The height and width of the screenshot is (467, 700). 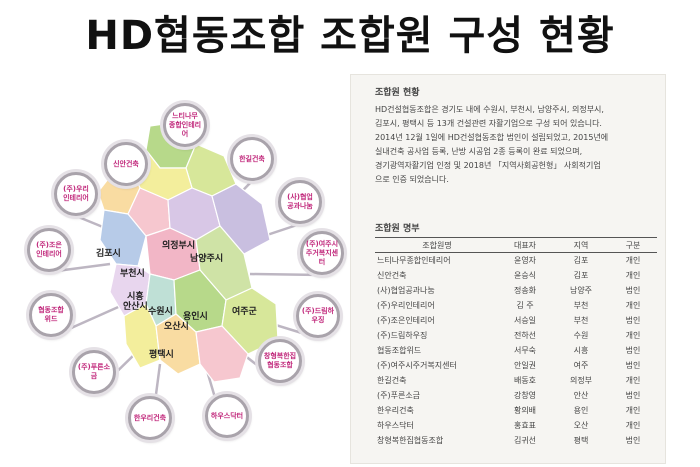 What do you see at coordinates (581, 350) in the screenshot?
I see `table-cell: 시흥` at bounding box center [581, 350].